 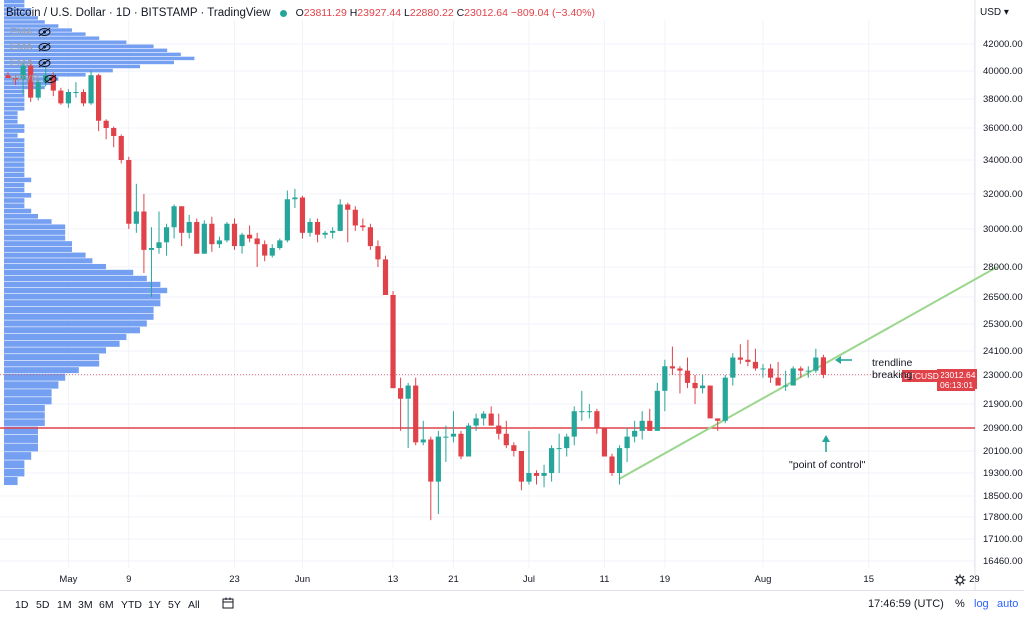 I want to click on utc-clock: 17:46:59 (UTC), so click(x=906, y=604).